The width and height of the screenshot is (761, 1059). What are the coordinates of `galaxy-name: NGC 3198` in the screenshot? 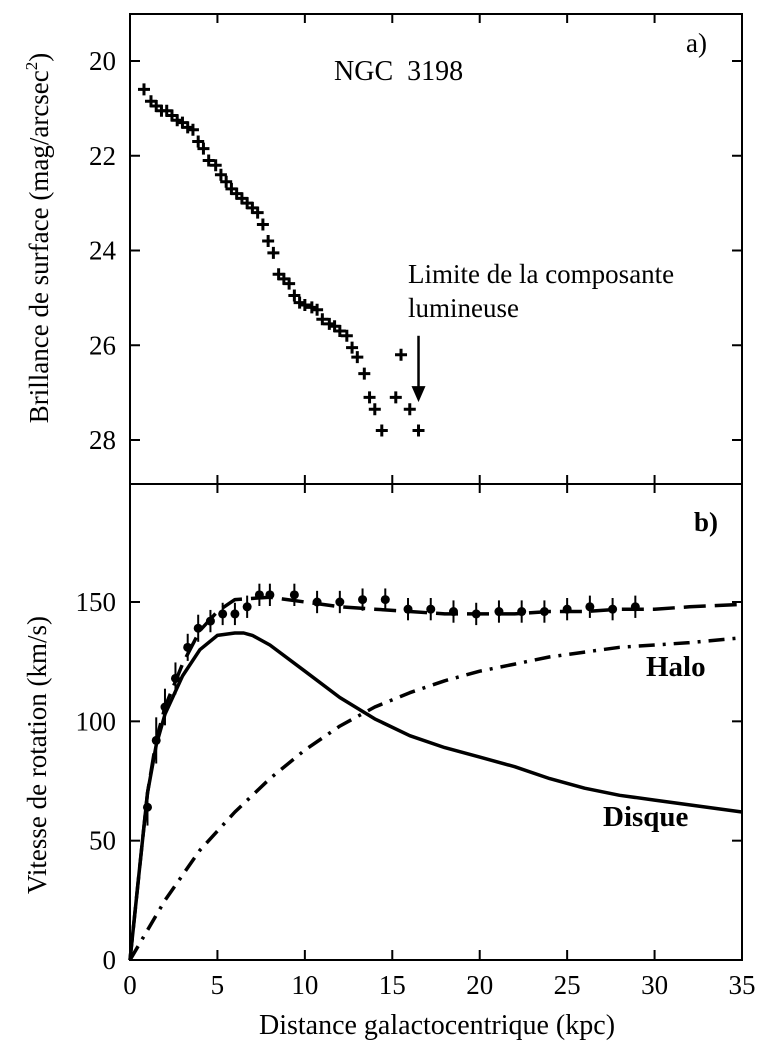 It's located at (398, 71).